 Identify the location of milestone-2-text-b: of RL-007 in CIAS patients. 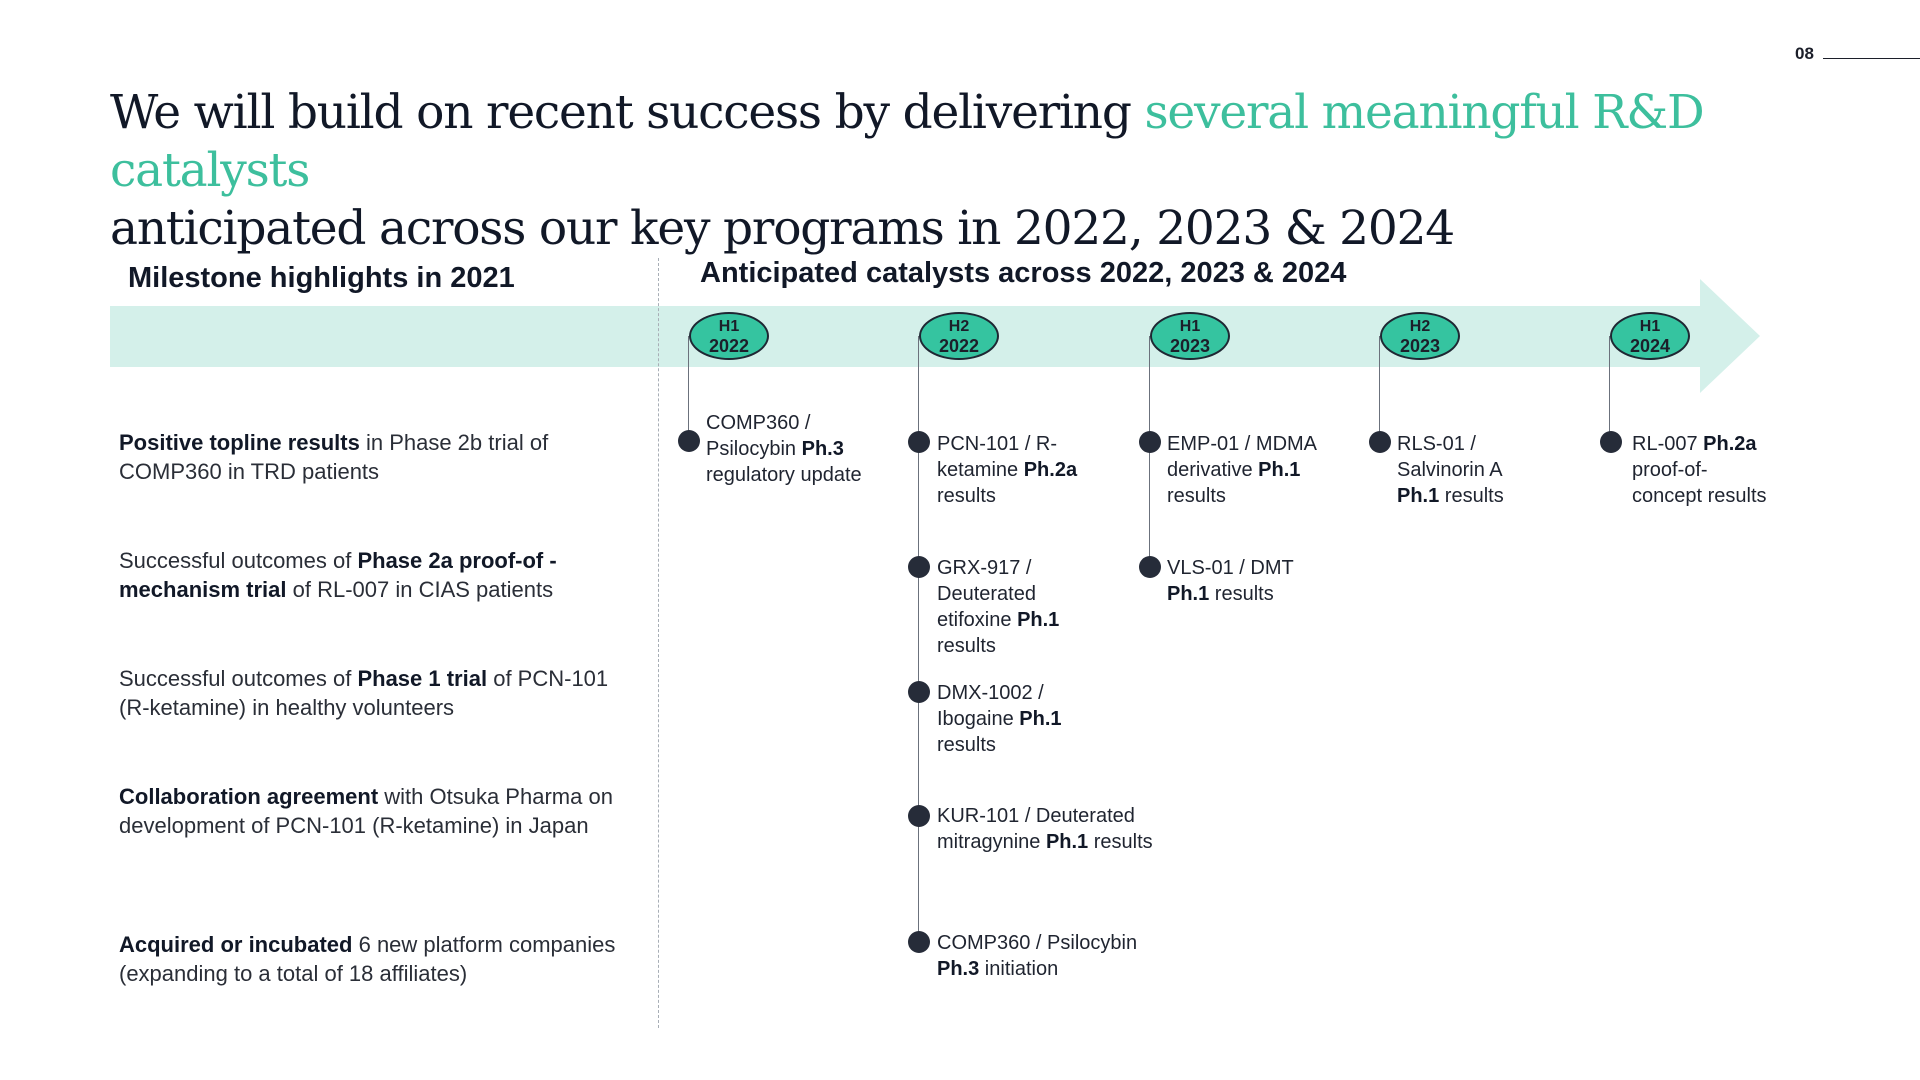
(420, 589).